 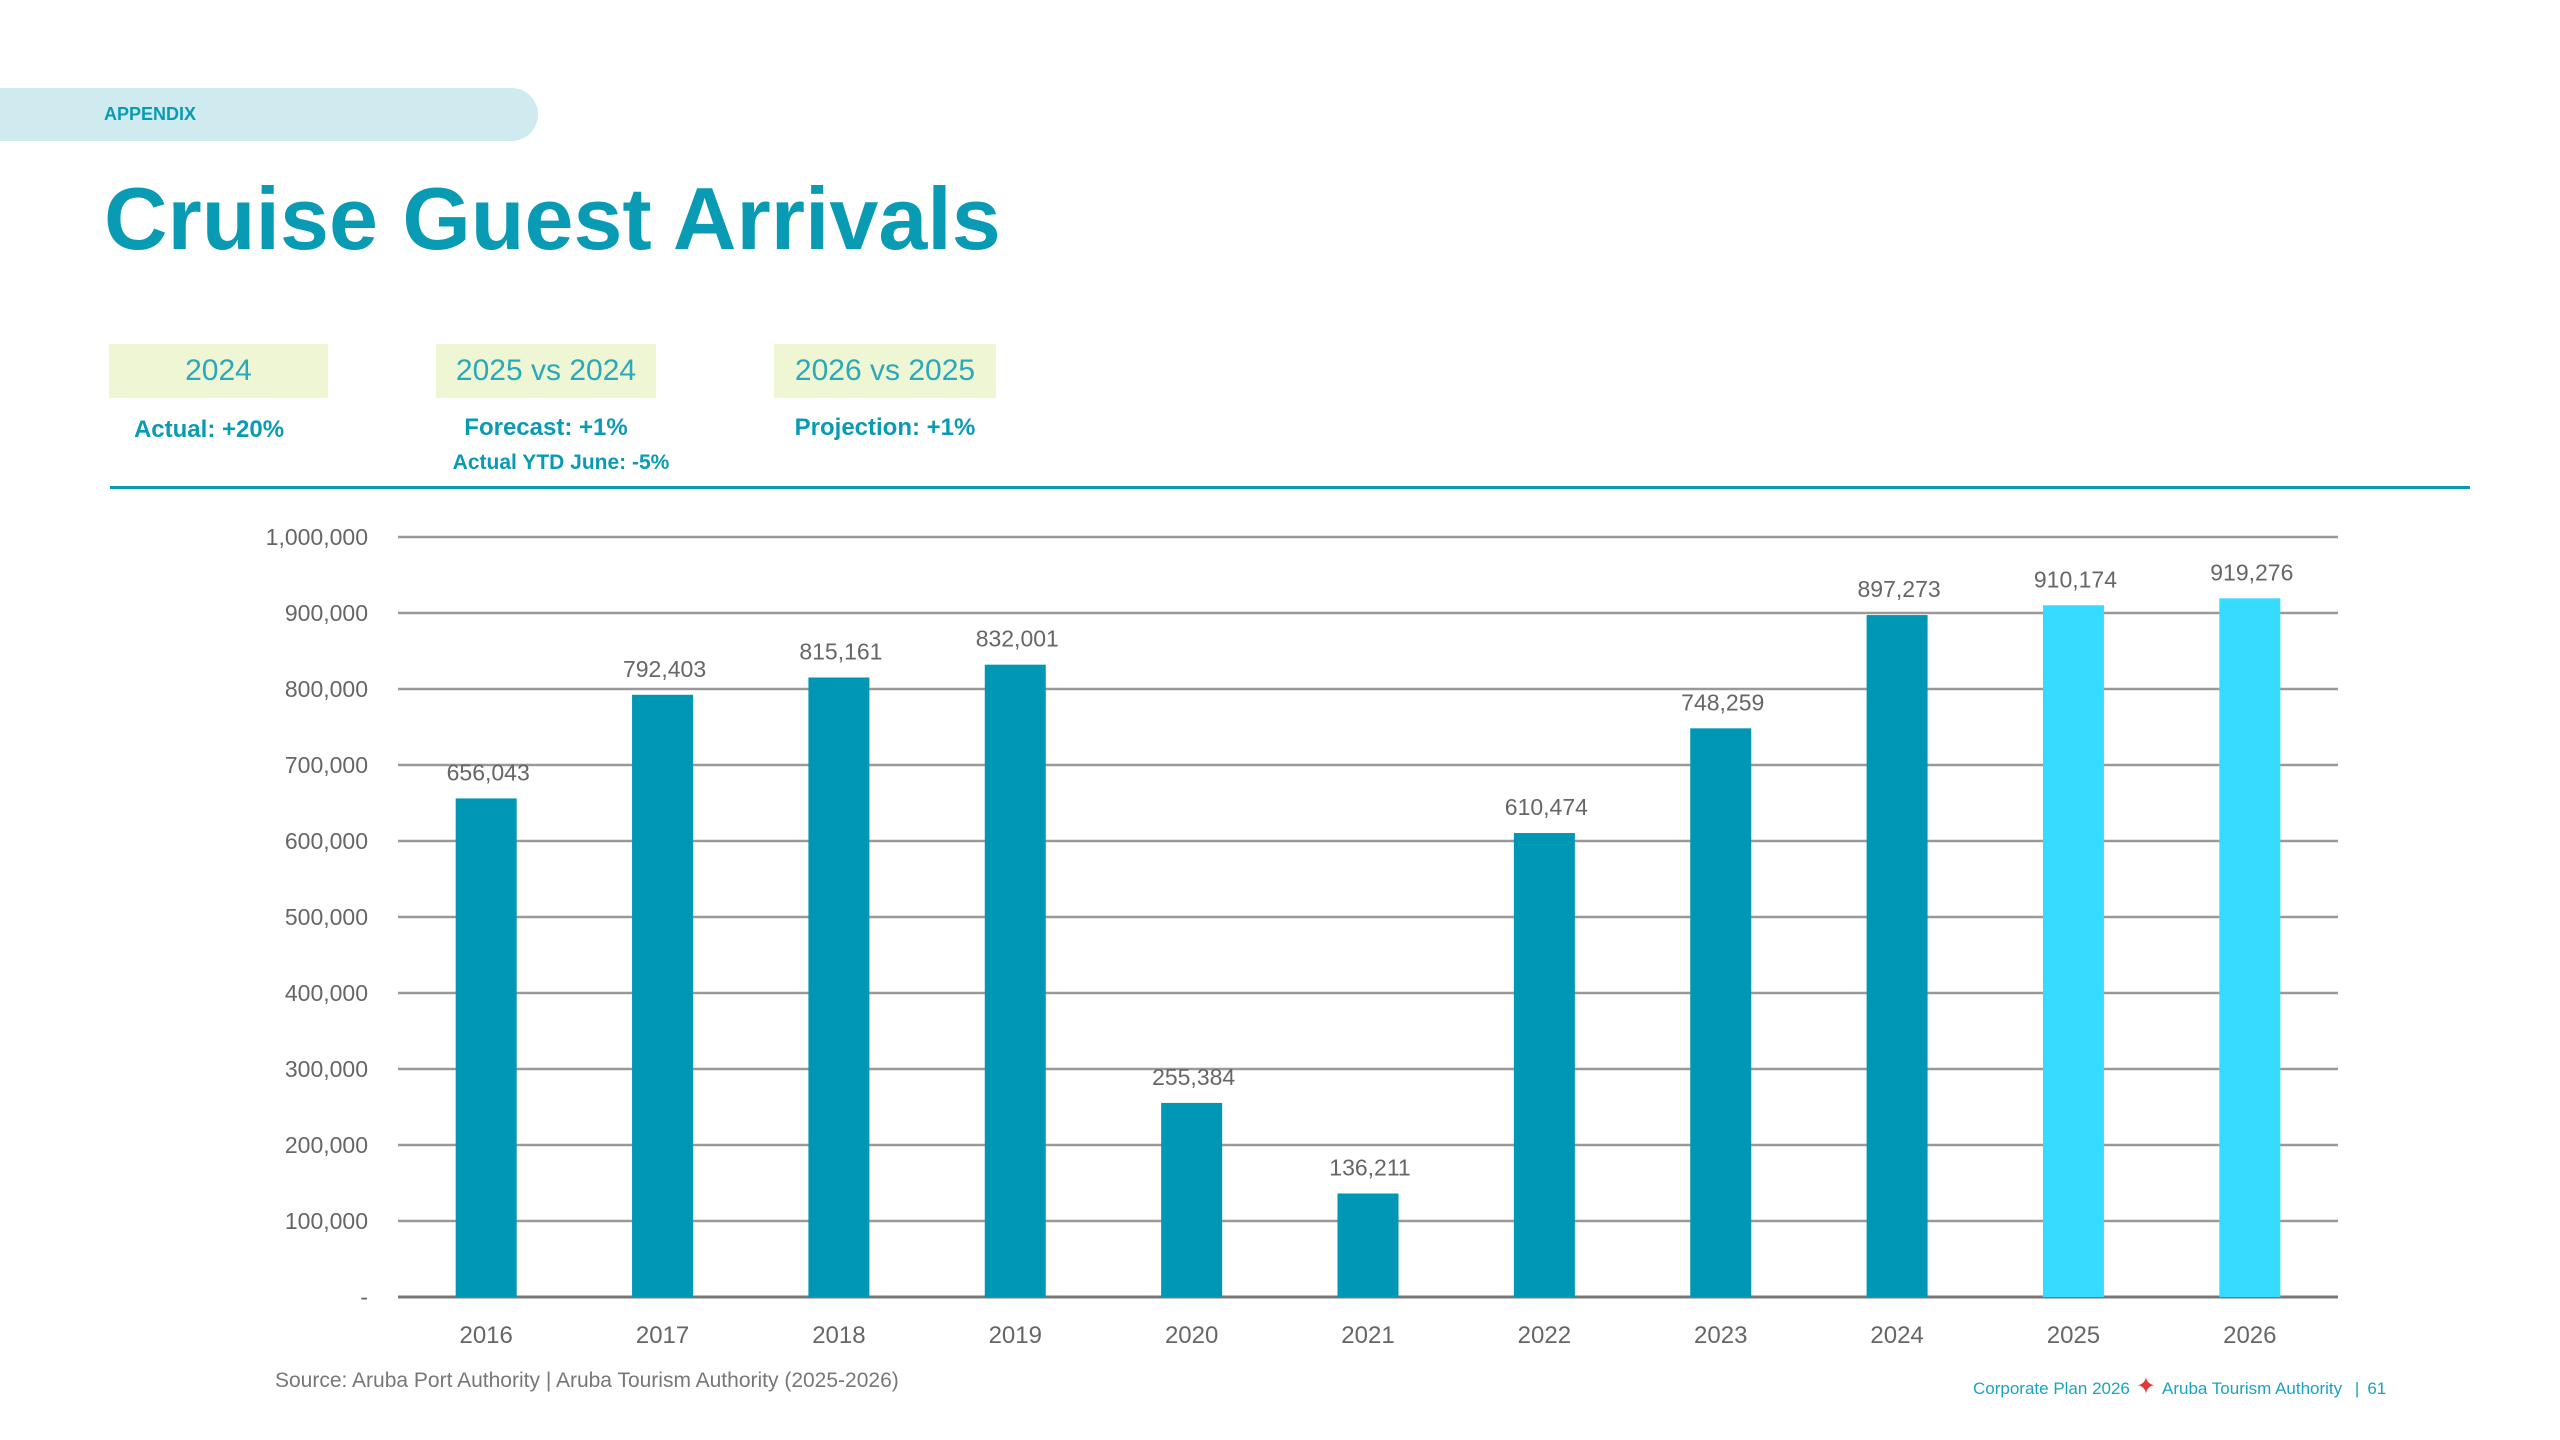 I want to click on bar-2016, so click(x=486, y=1047).